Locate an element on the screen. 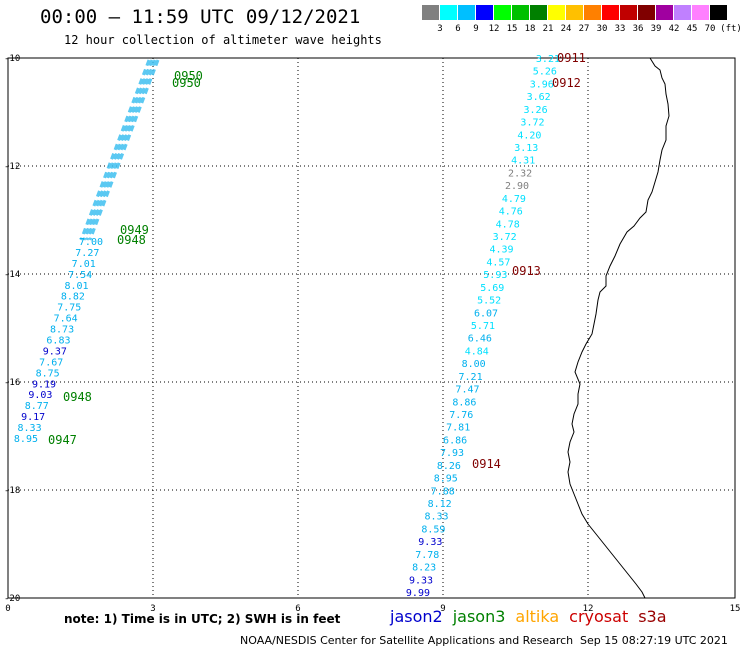 This screenshot has height=650, width=740. wave-height-label: 4.78 is located at coordinates (508, 224).